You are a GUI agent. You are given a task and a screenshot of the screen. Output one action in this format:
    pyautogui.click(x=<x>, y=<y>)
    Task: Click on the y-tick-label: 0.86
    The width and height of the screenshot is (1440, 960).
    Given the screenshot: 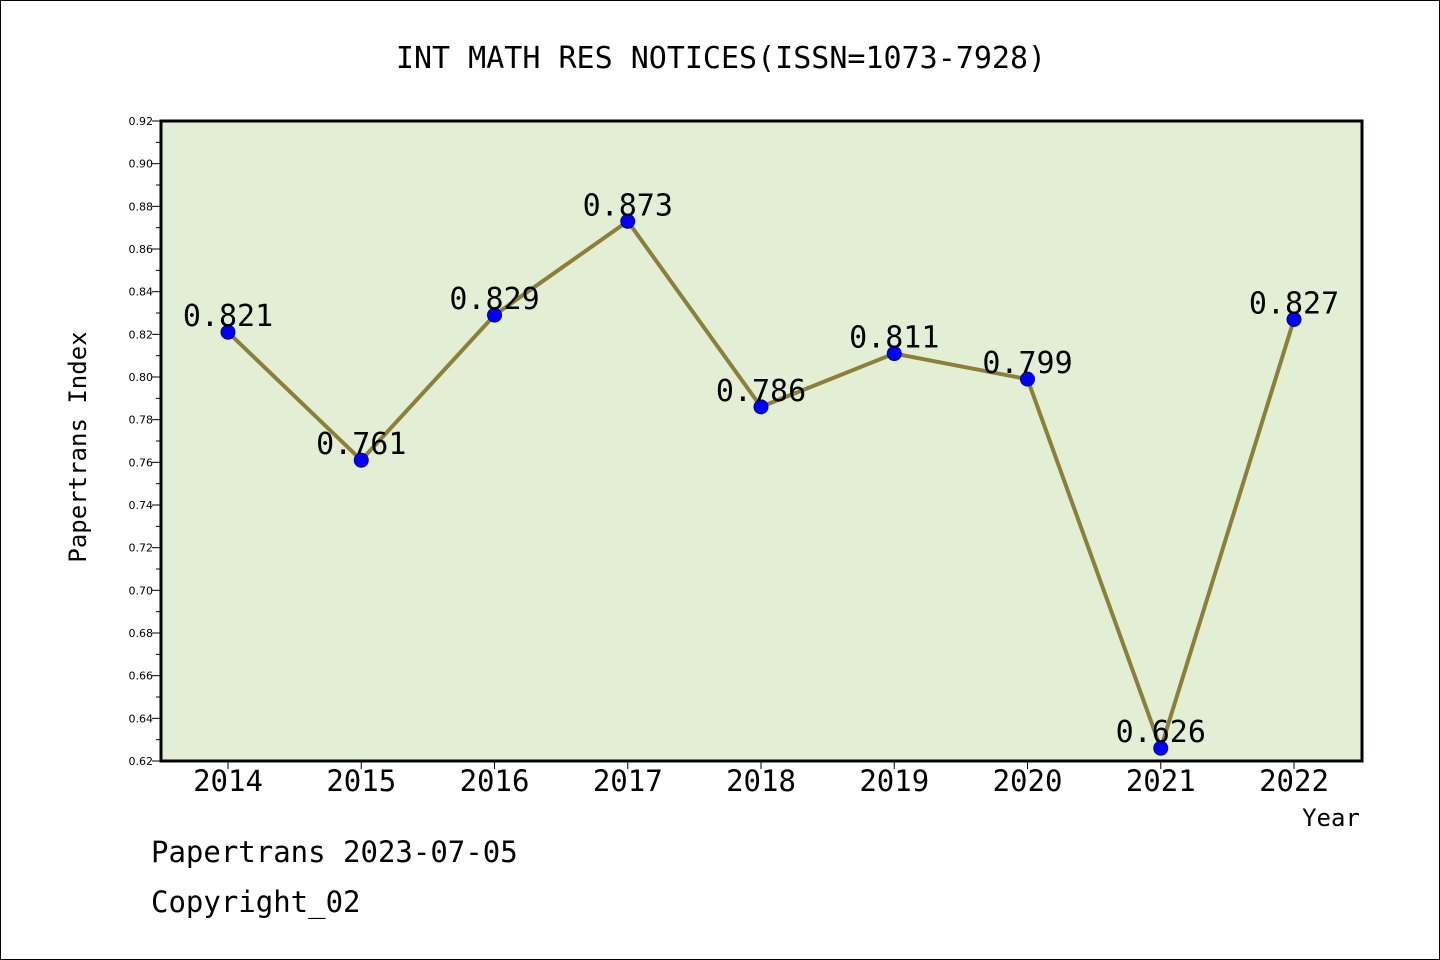 What is the action you would take?
    pyautogui.click(x=141, y=249)
    